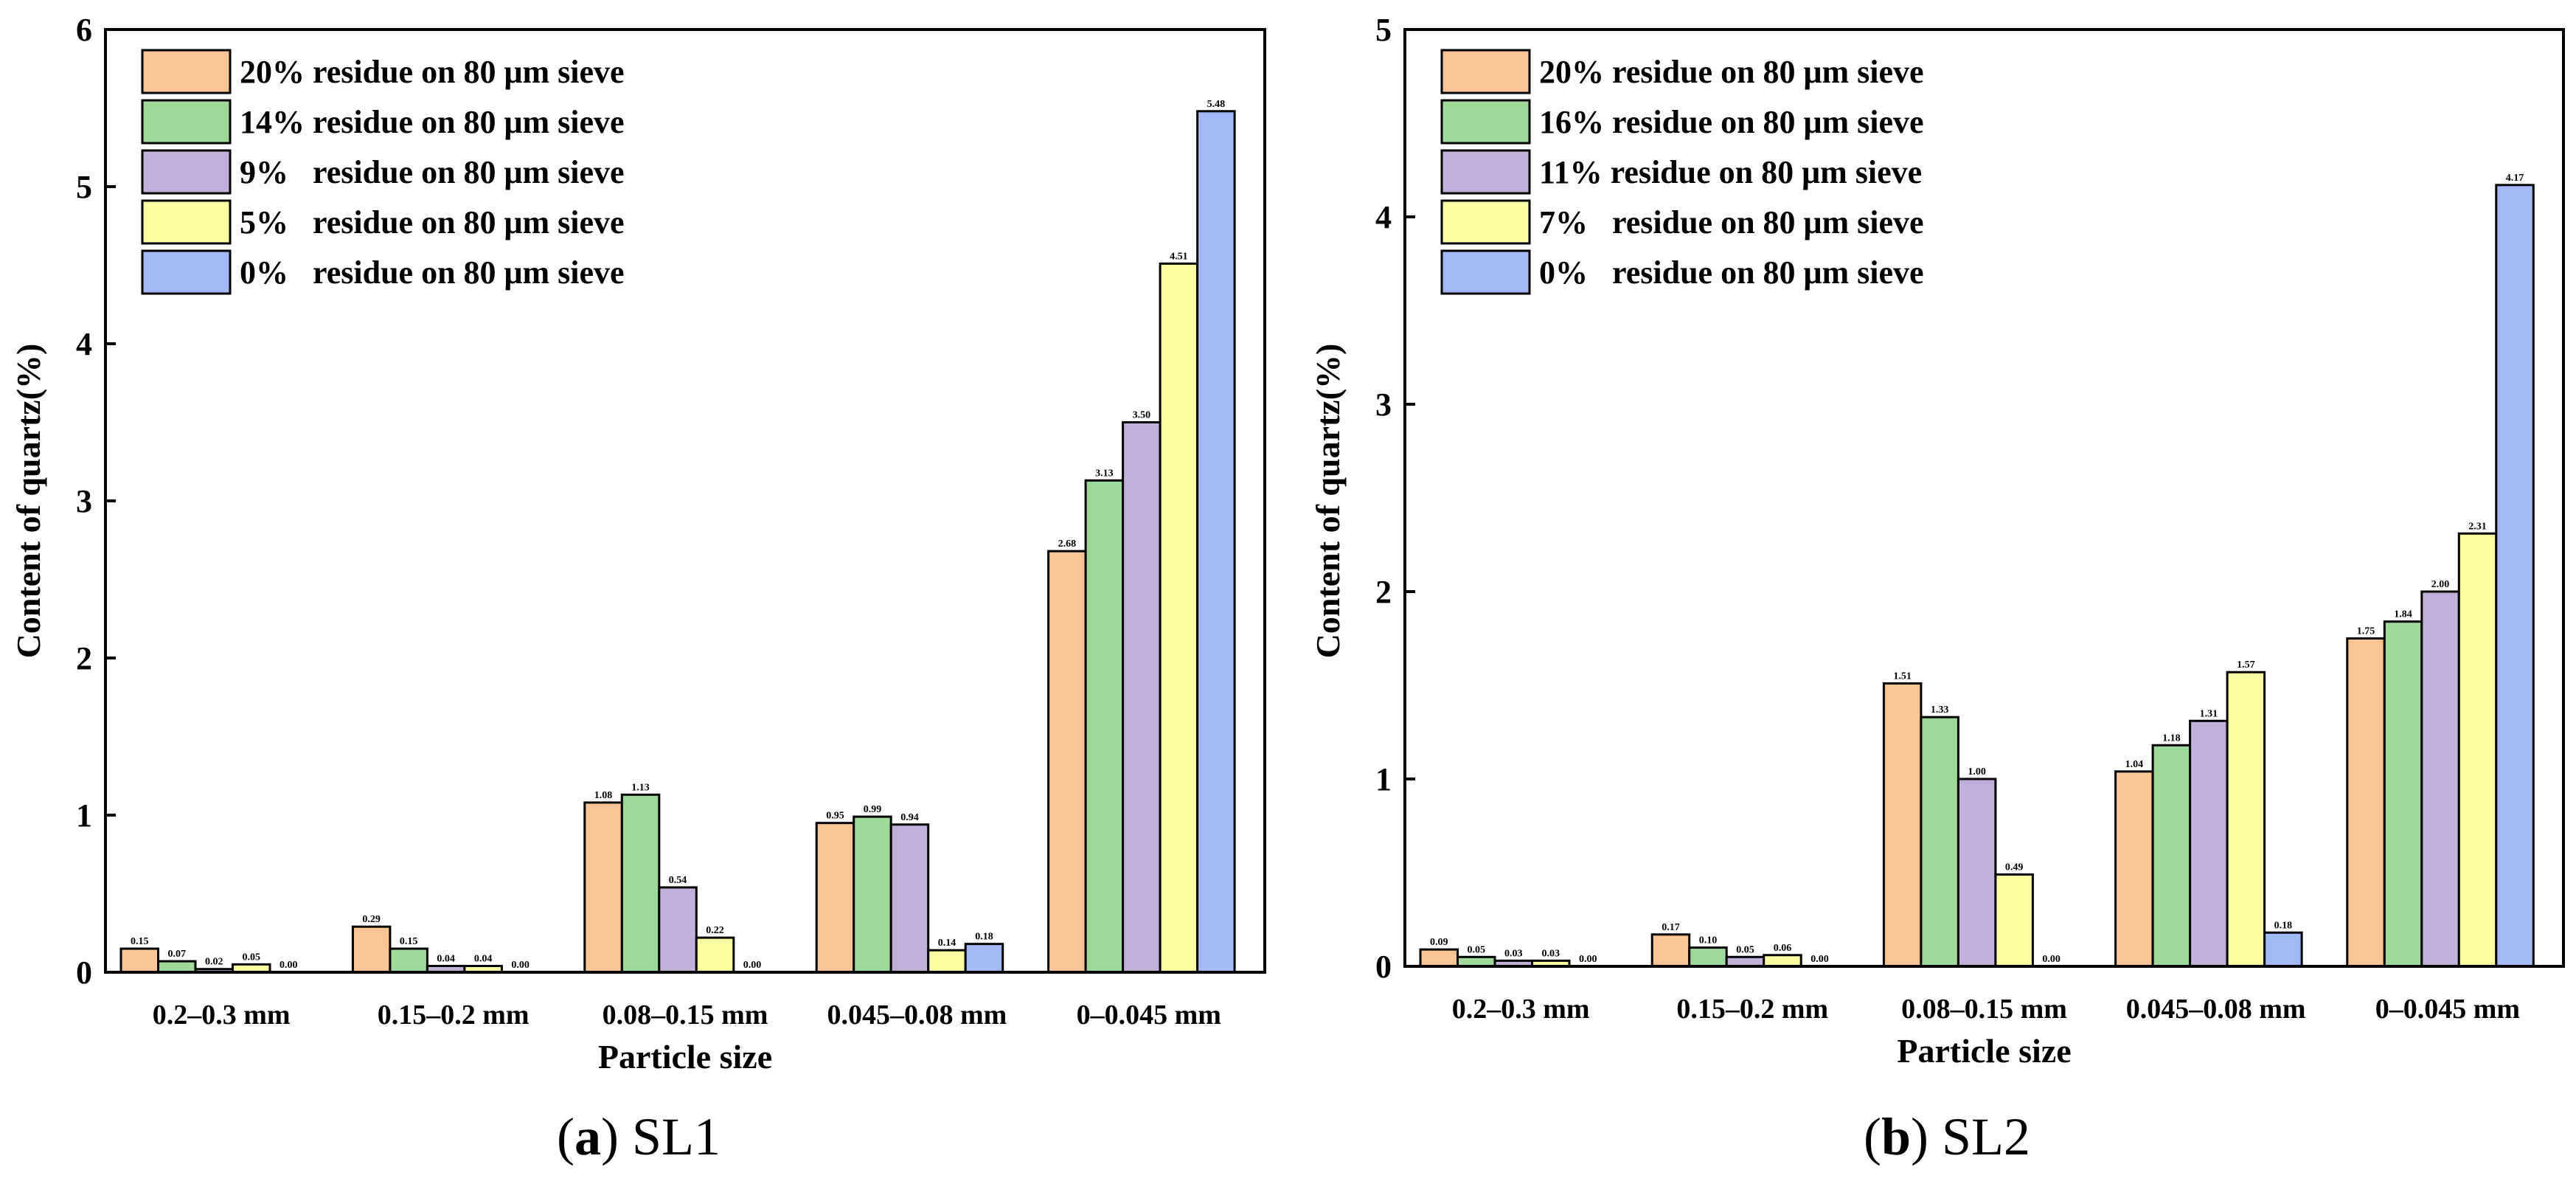  What do you see at coordinates (371, 919) in the screenshot?
I see `bar-value-label: 0.29` at bounding box center [371, 919].